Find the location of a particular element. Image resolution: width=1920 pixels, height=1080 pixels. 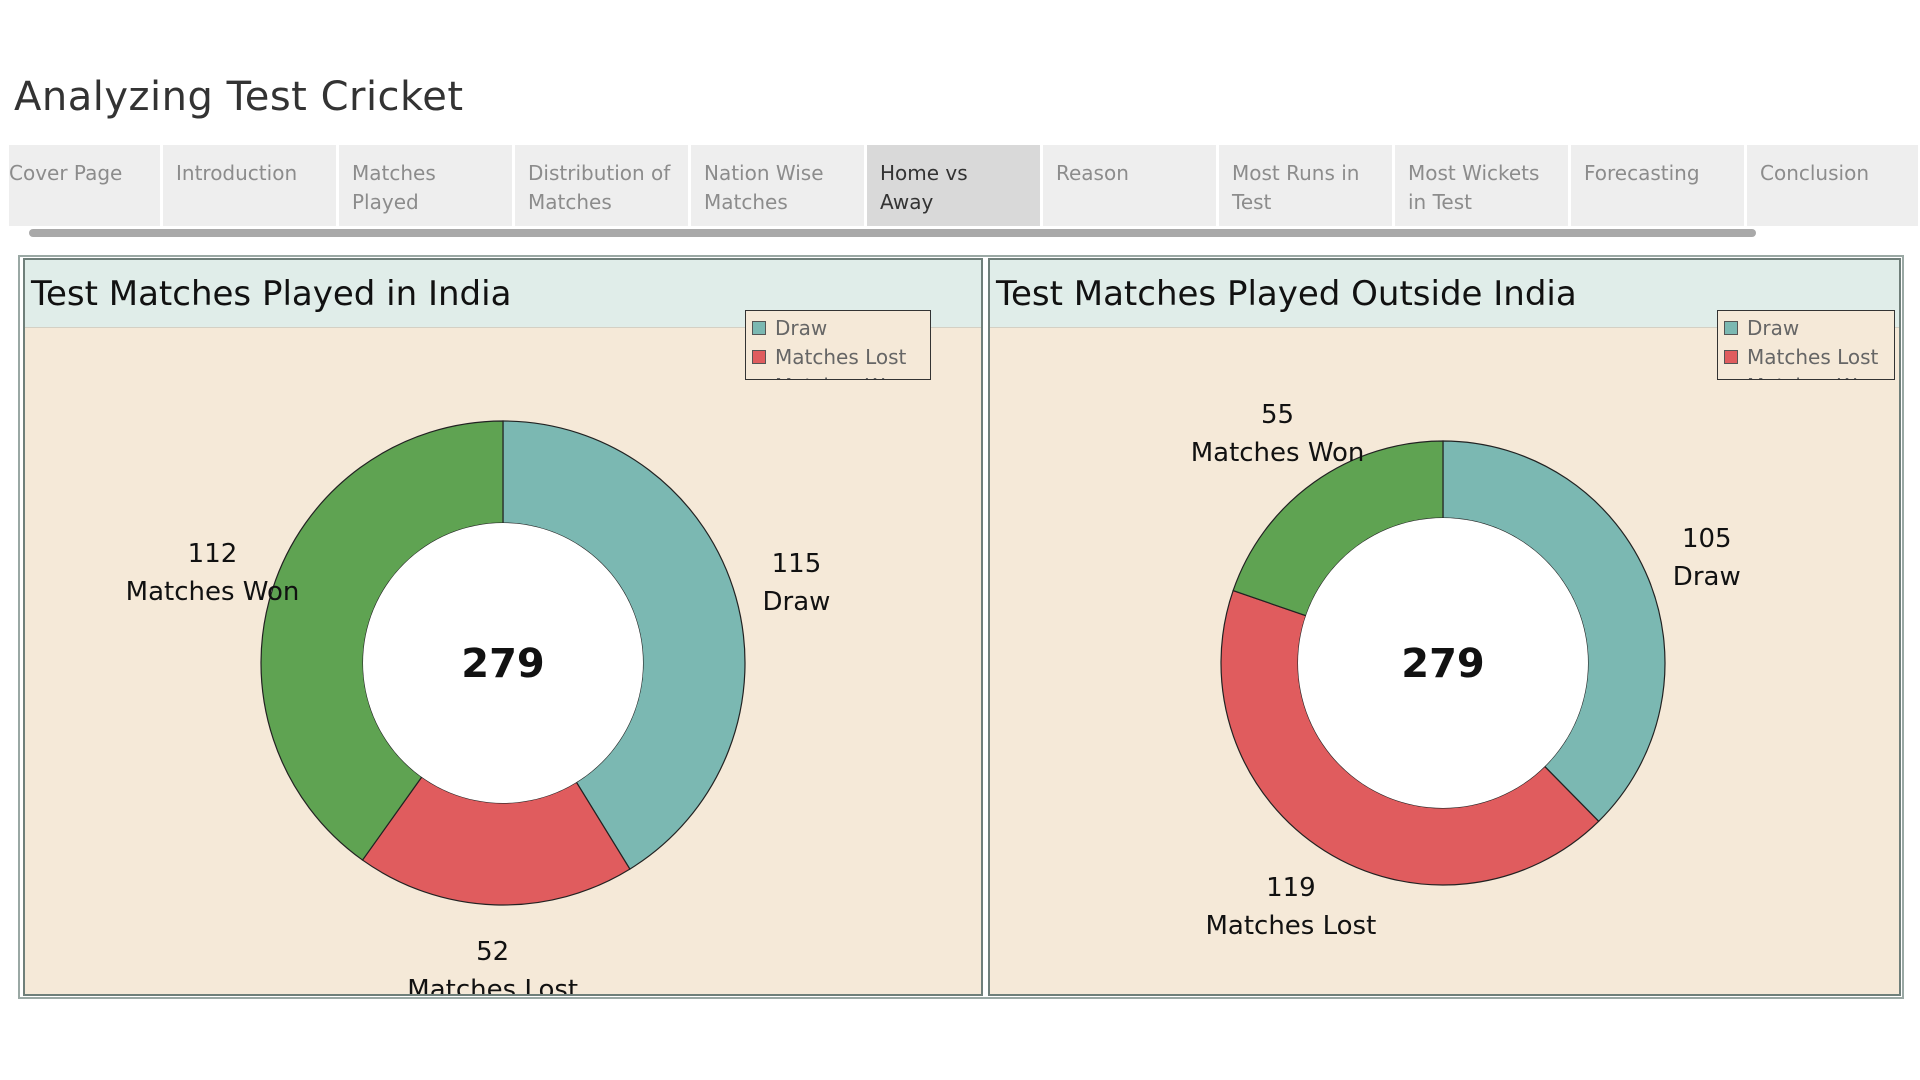

tab-reason: Reason is located at coordinates (1129, 185).